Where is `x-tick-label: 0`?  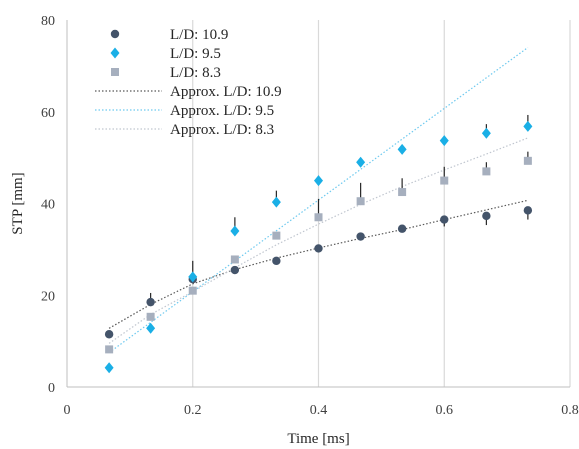
x-tick-label: 0 is located at coordinates (67, 410).